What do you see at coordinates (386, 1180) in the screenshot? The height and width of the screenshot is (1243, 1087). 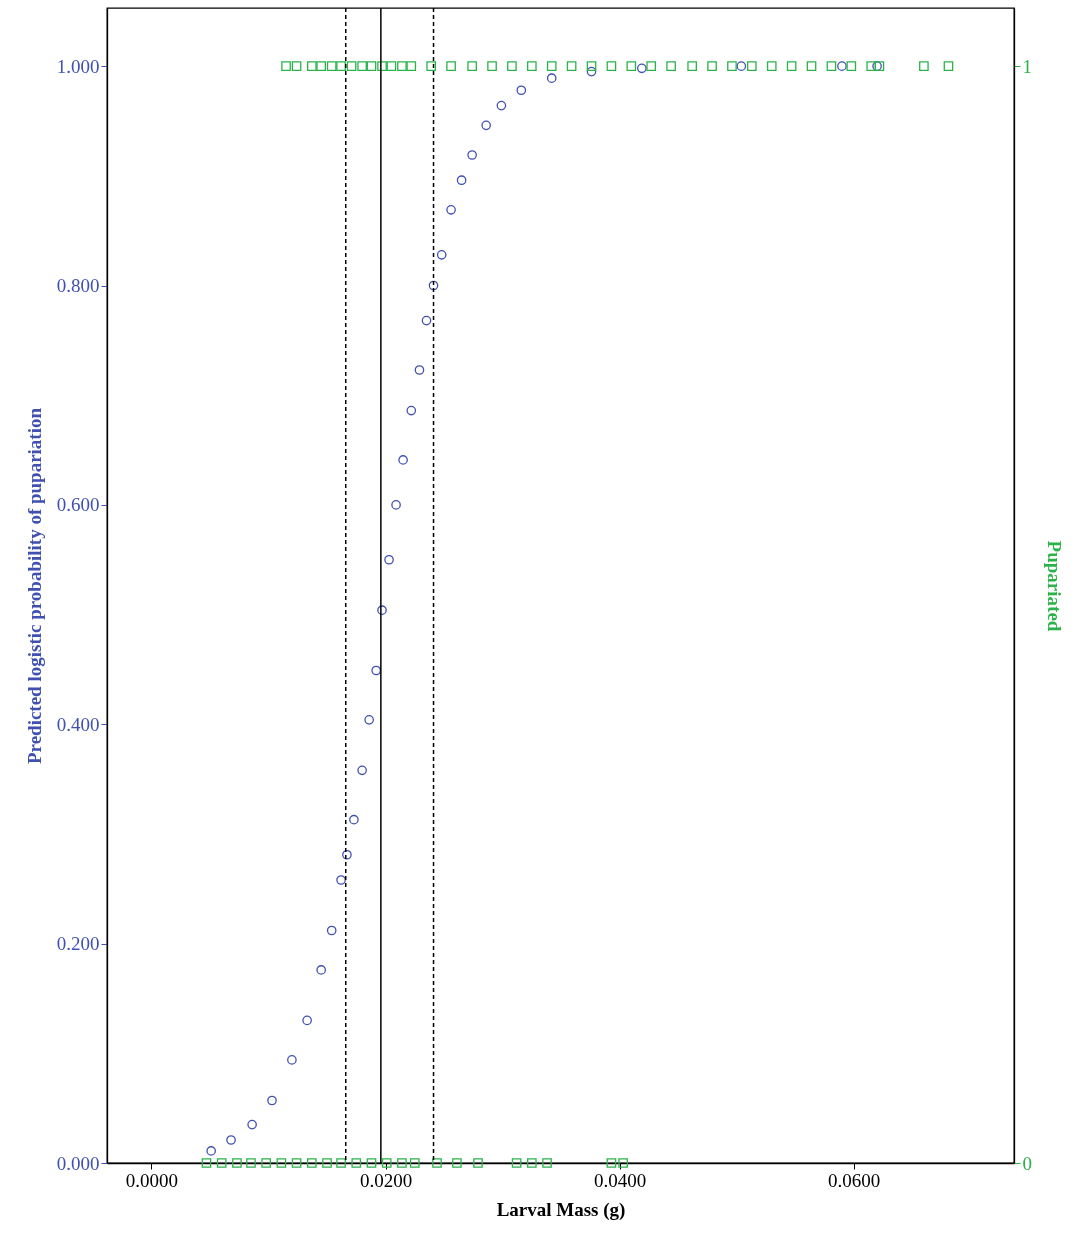 I see `x-tick-label: 0.0200` at bounding box center [386, 1180].